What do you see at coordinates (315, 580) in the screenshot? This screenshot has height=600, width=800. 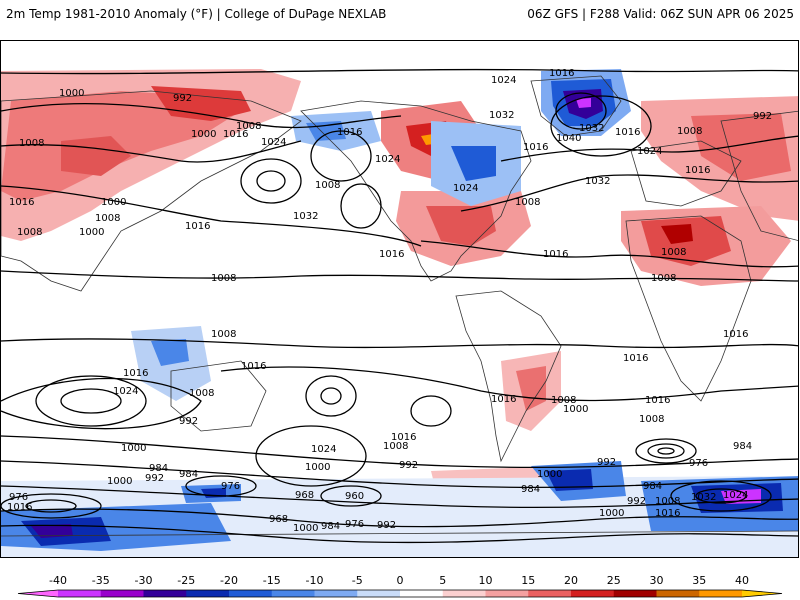 I see `colorbar-tick-label: -10` at bounding box center [315, 580].